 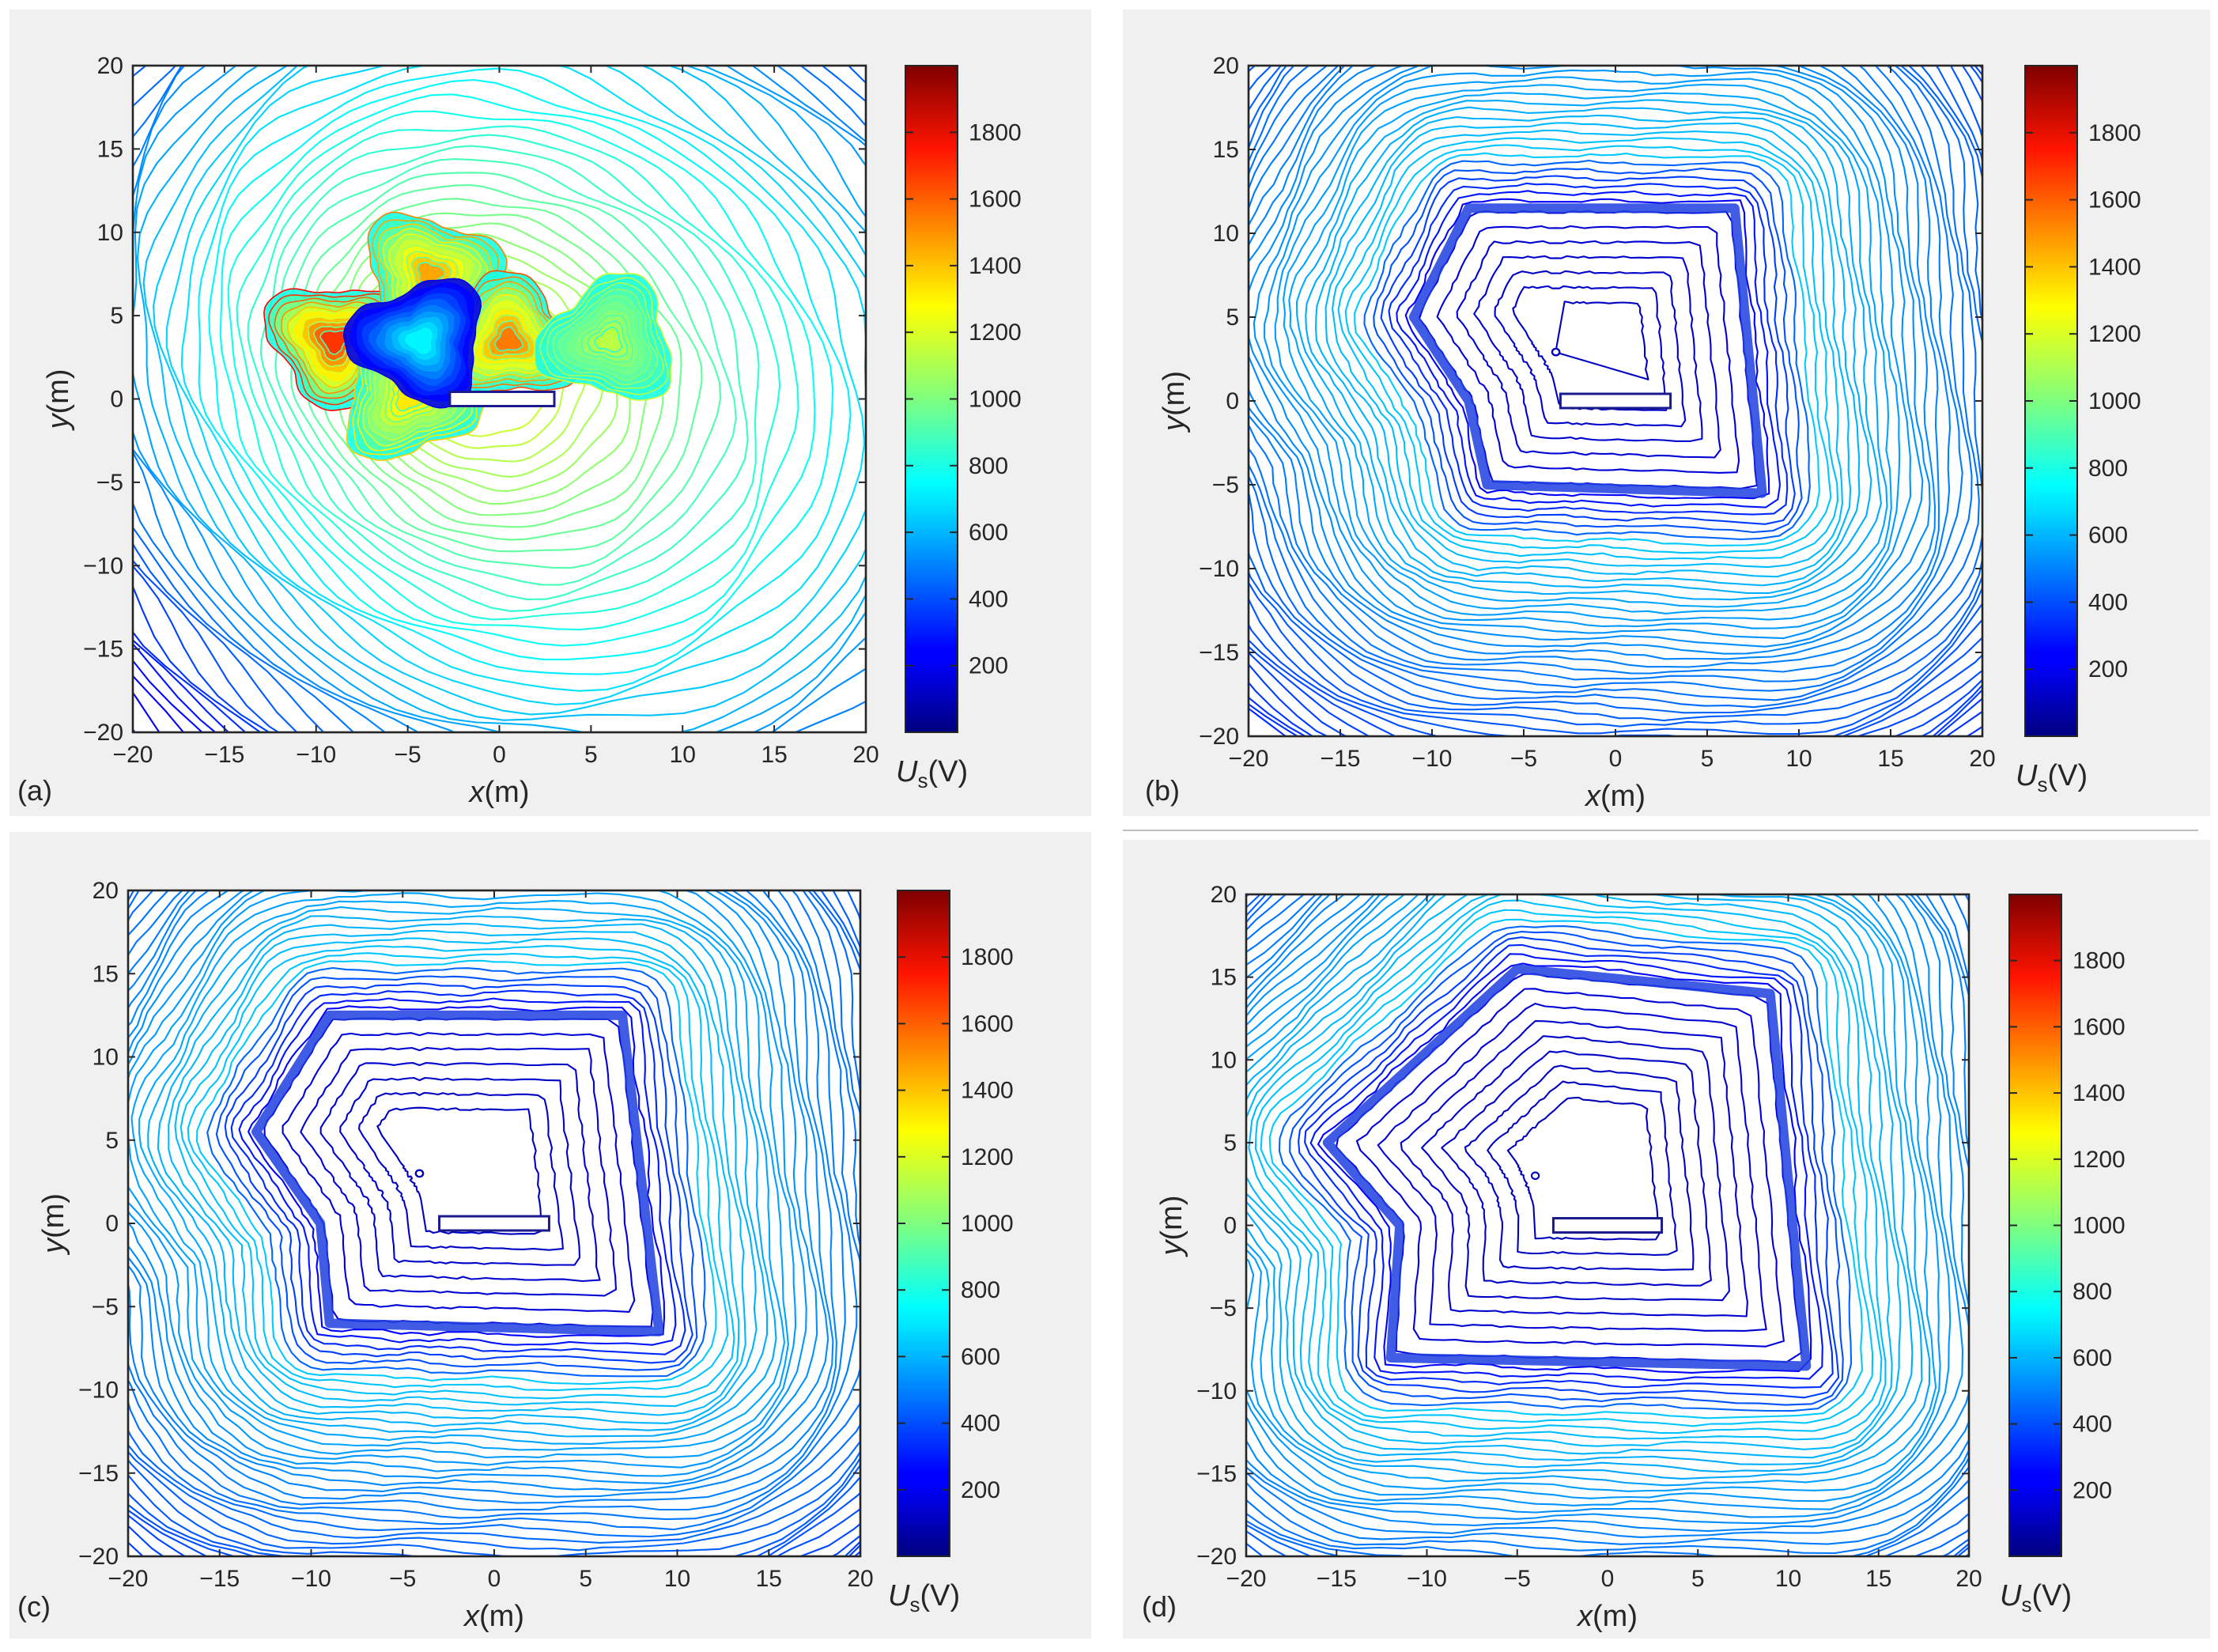 I want to click on colorbar-tick-label: 200, so click(x=989, y=666).